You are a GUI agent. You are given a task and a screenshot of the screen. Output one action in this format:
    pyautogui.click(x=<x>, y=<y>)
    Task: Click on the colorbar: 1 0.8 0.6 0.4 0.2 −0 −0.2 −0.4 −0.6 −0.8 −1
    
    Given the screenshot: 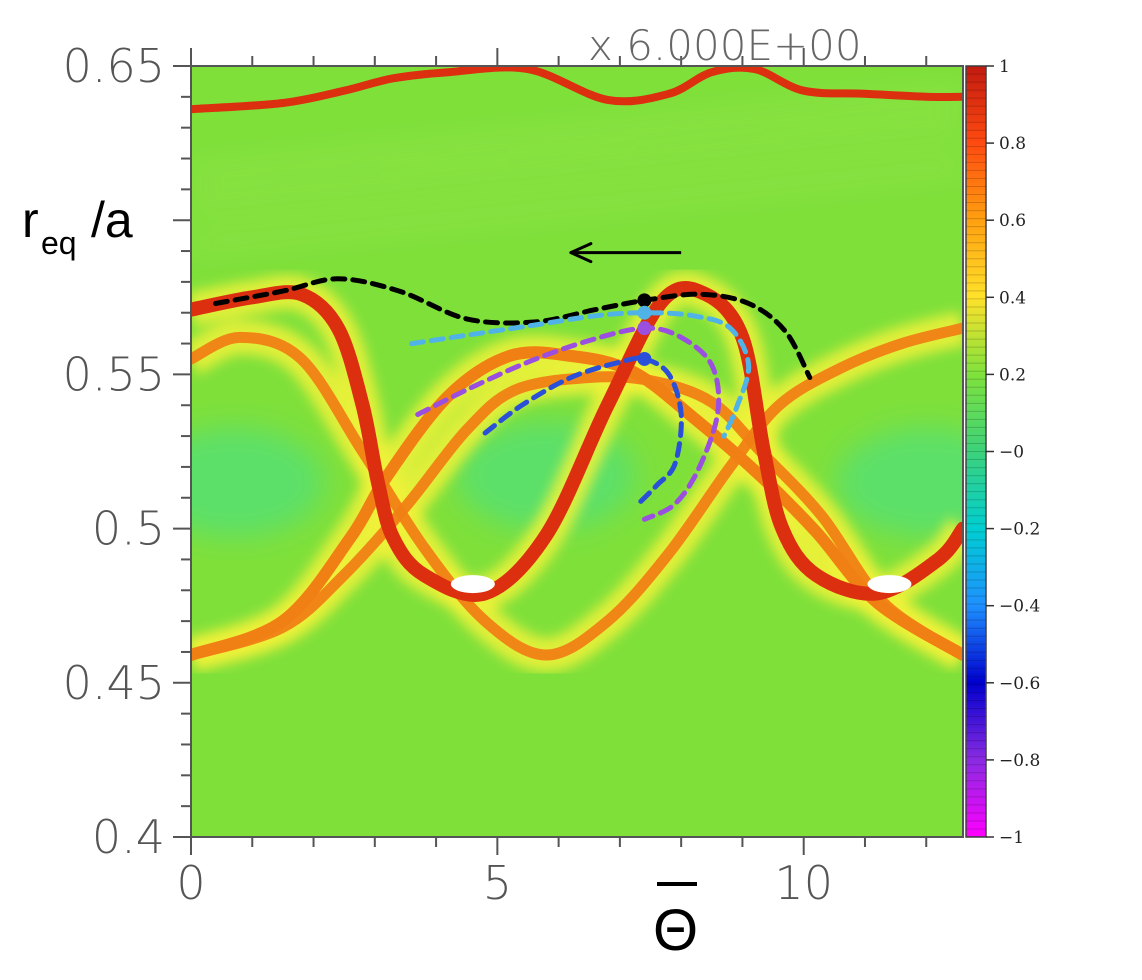 What is the action you would take?
    pyautogui.click(x=1002, y=452)
    